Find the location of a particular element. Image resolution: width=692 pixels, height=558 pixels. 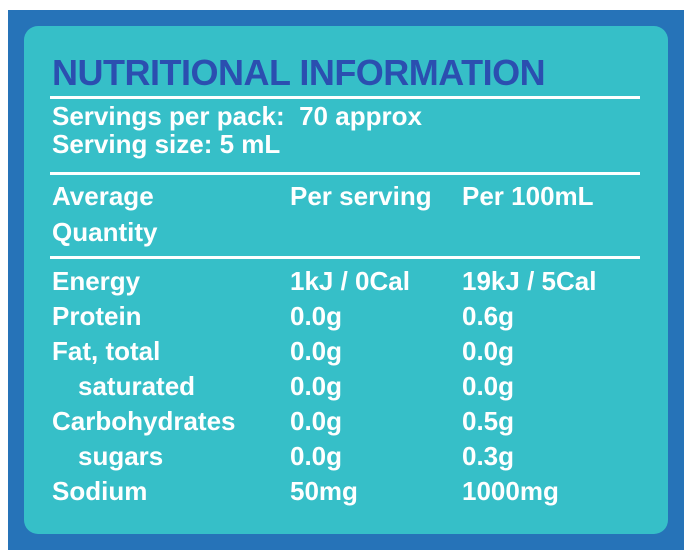

table-cell: 50mg is located at coordinates (324, 491).